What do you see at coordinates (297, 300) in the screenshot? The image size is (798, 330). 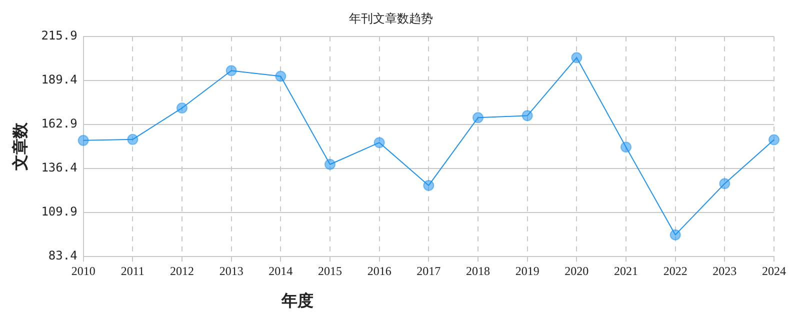 I see `x-axis-title: 年度` at bounding box center [297, 300].